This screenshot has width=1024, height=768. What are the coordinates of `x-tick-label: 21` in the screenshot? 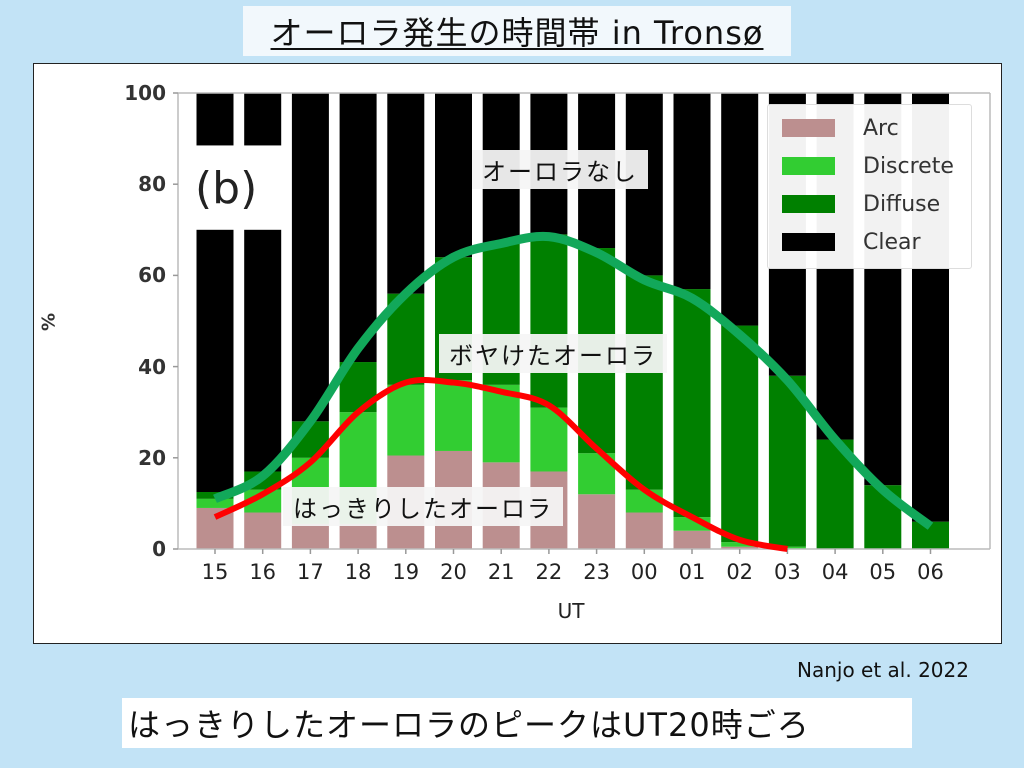 It's located at (501, 572).